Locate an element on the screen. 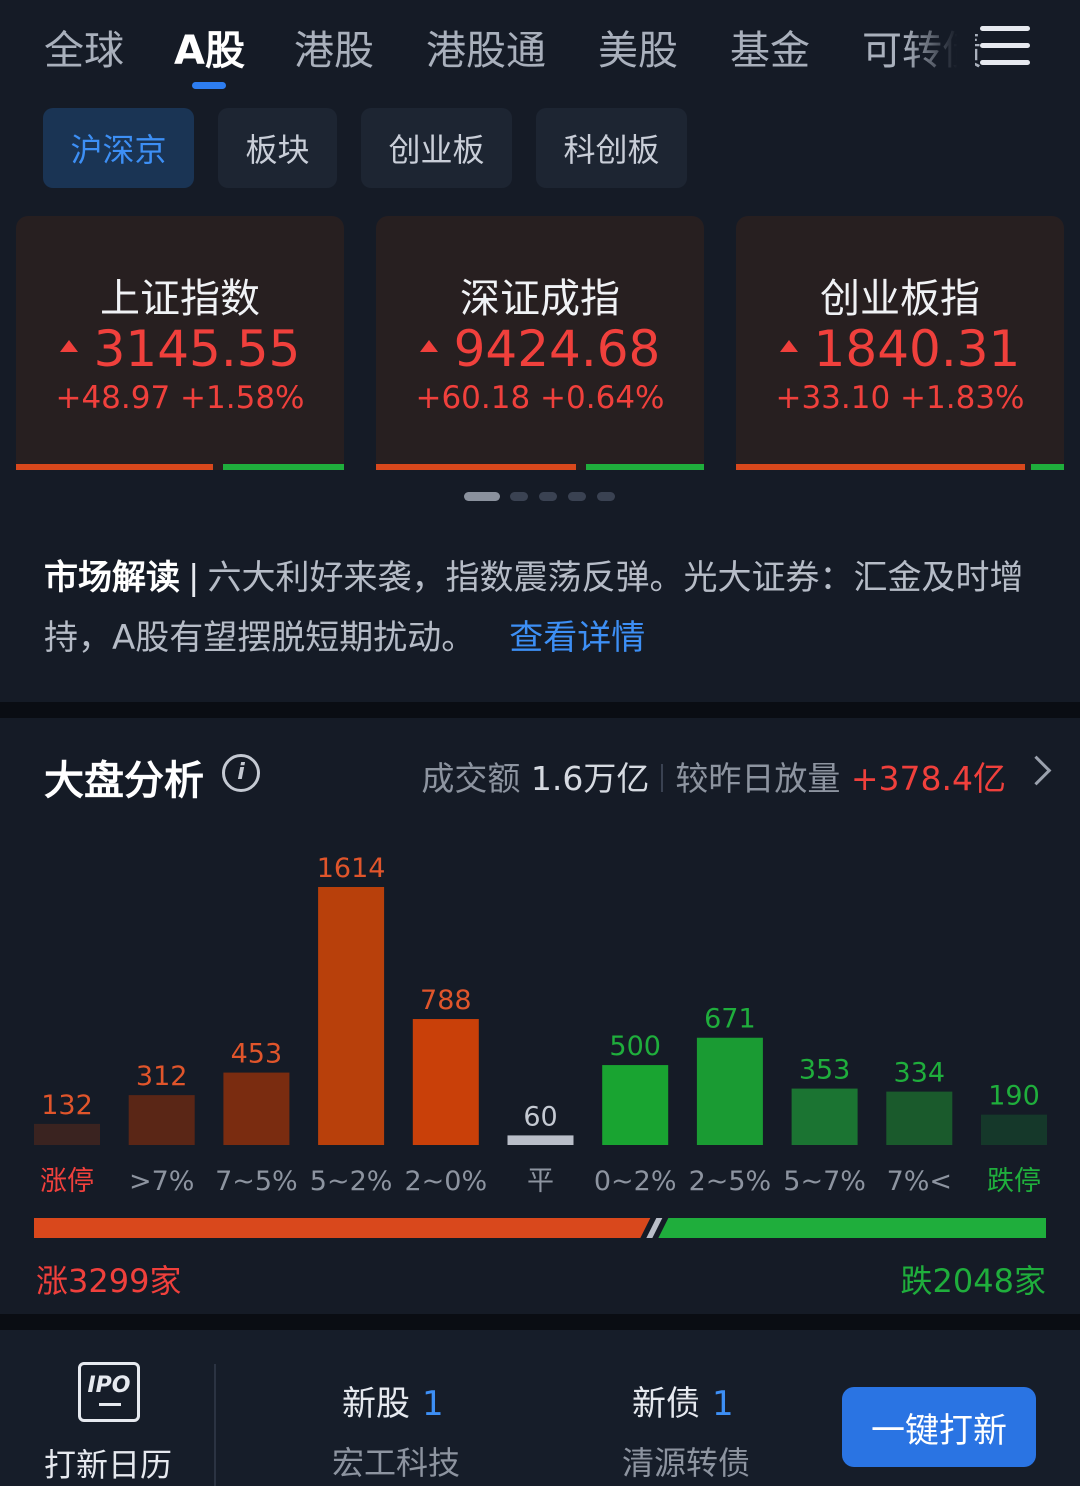 Image resolution: width=1080 pixels, height=1486 pixels. index-name: 深证成指 is located at coordinates (540, 299).